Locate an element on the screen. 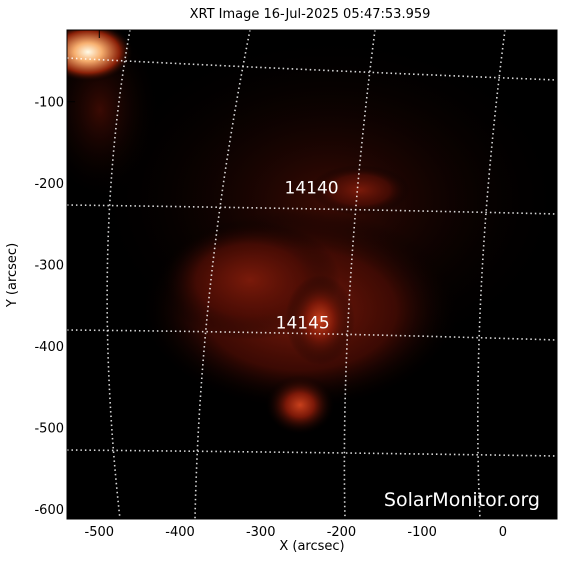  y-tick-label: -100 is located at coordinates (49, 103).